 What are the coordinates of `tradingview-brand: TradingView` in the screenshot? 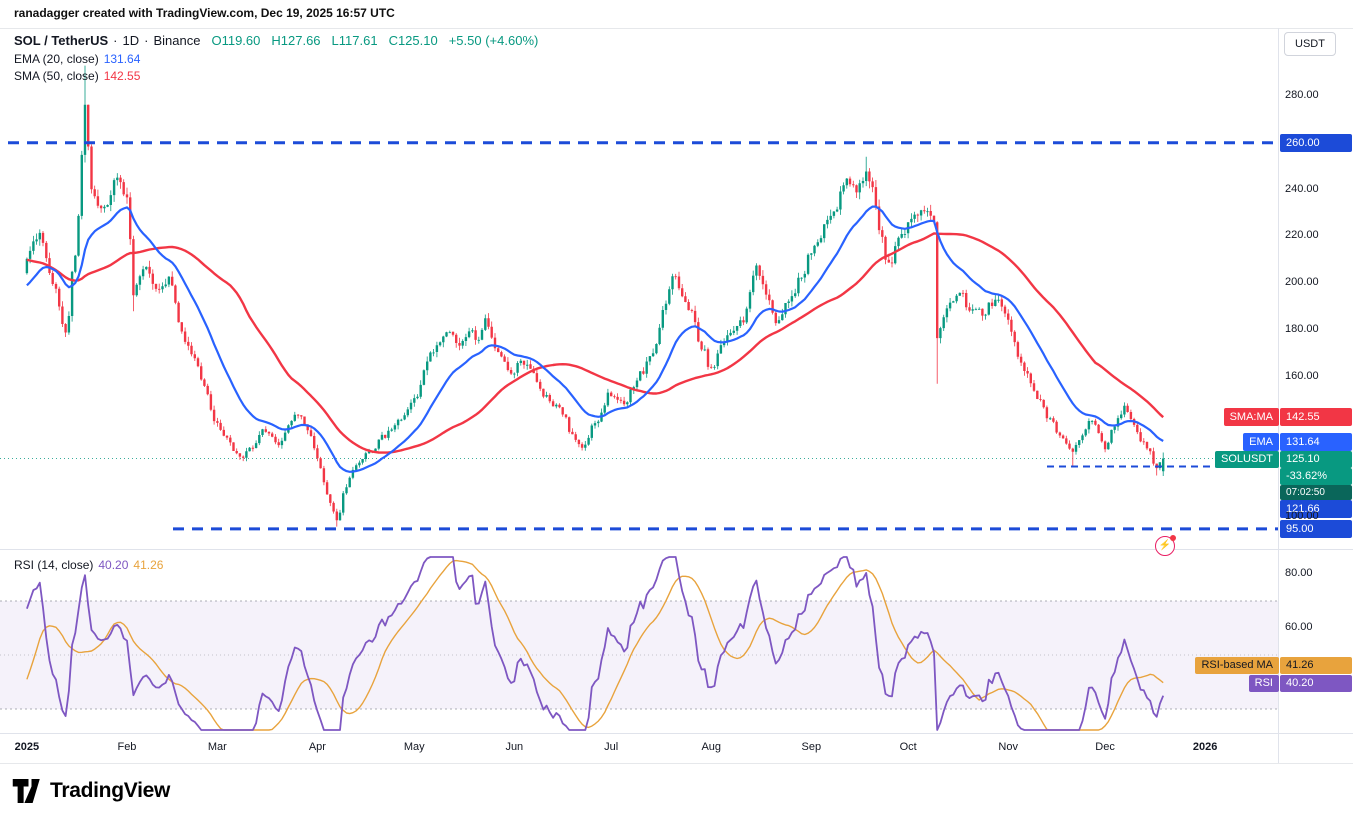 It's located at (91, 791).